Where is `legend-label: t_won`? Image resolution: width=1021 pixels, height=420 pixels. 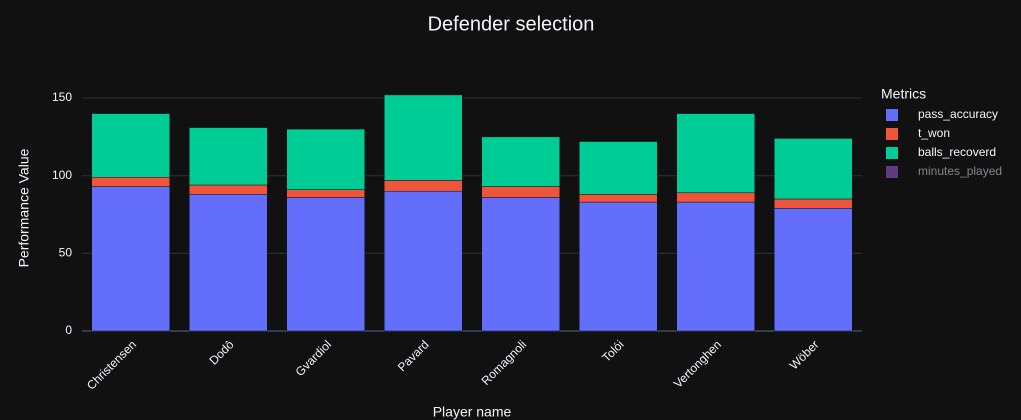 legend-label: t_won is located at coordinates (934, 133).